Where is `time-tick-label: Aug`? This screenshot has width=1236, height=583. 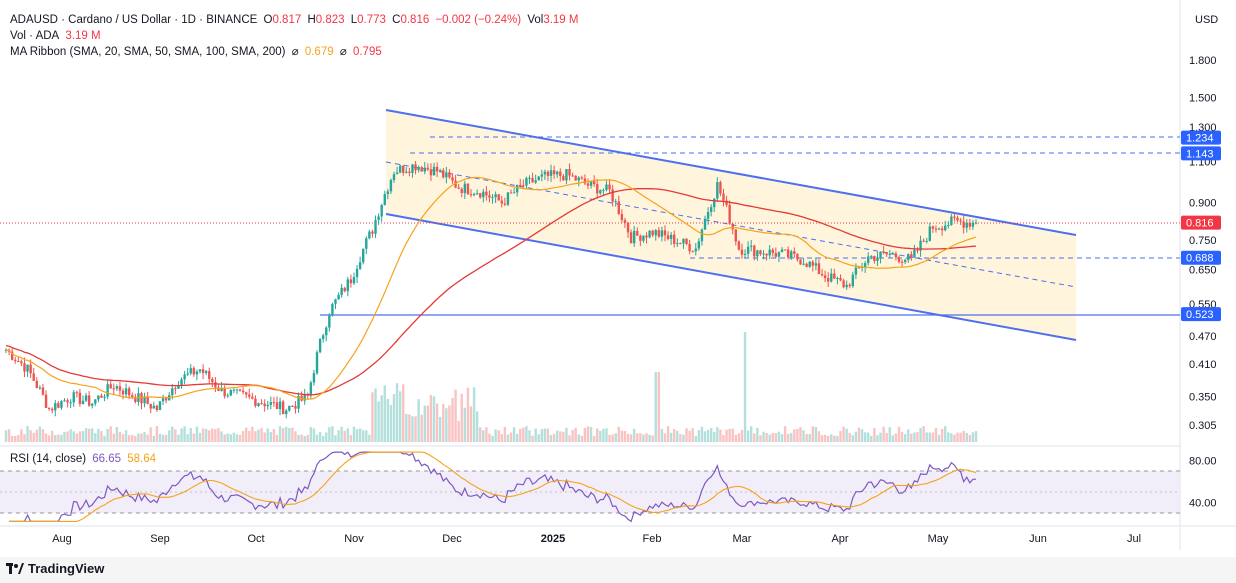
time-tick-label: Aug is located at coordinates (62, 539).